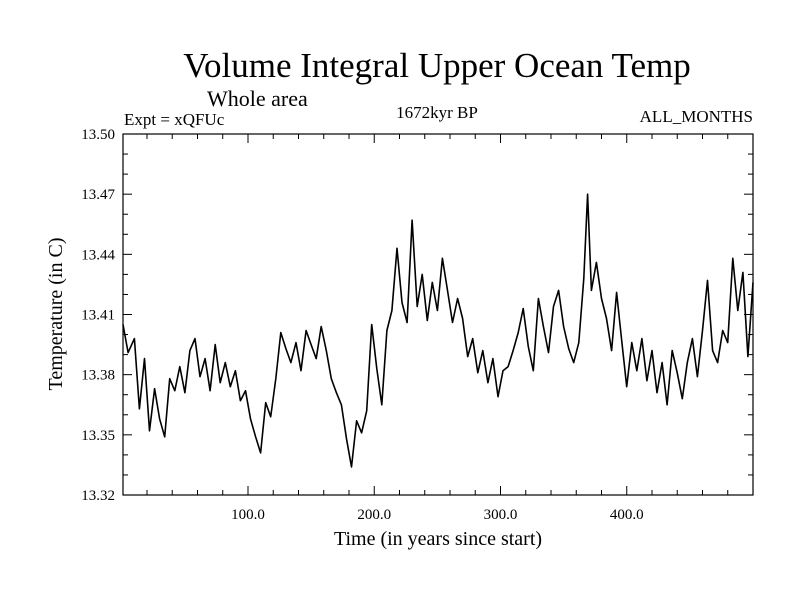  What do you see at coordinates (438, 539) in the screenshot?
I see `x-axis-label: Time (in years since start)` at bounding box center [438, 539].